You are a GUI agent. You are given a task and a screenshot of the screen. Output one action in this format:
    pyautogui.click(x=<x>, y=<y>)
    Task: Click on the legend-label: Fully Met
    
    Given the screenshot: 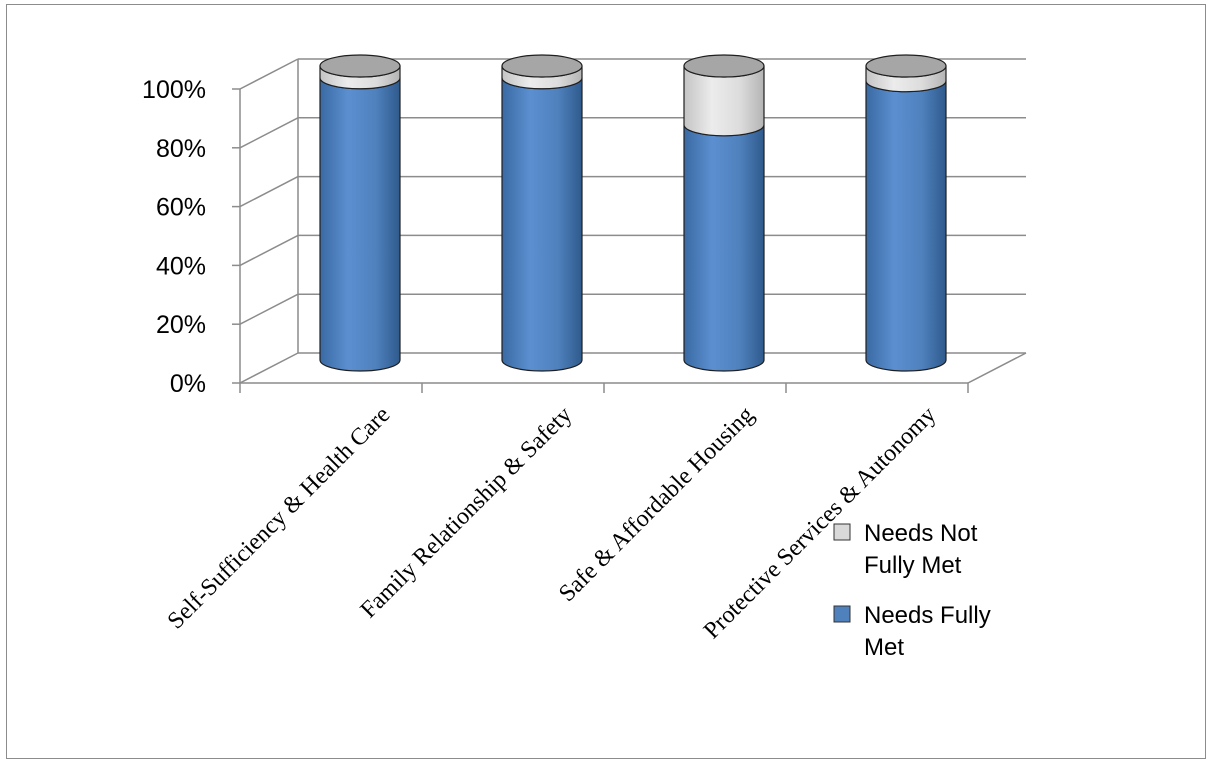 What is the action you would take?
    pyautogui.click(x=913, y=565)
    